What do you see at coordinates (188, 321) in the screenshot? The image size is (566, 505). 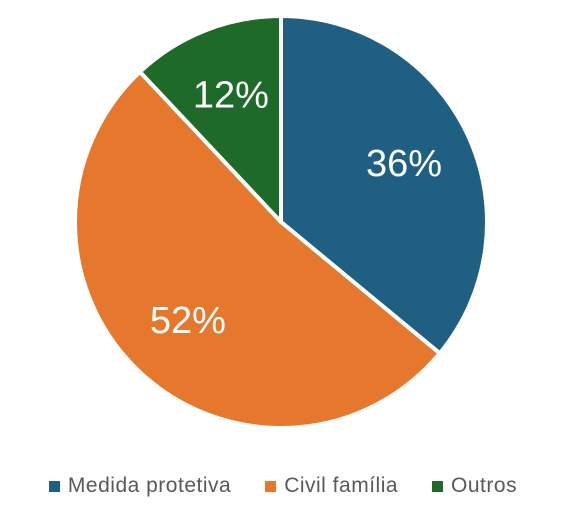 I see `data-label-civil-familia: 52%` at bounding box center [188, 321].